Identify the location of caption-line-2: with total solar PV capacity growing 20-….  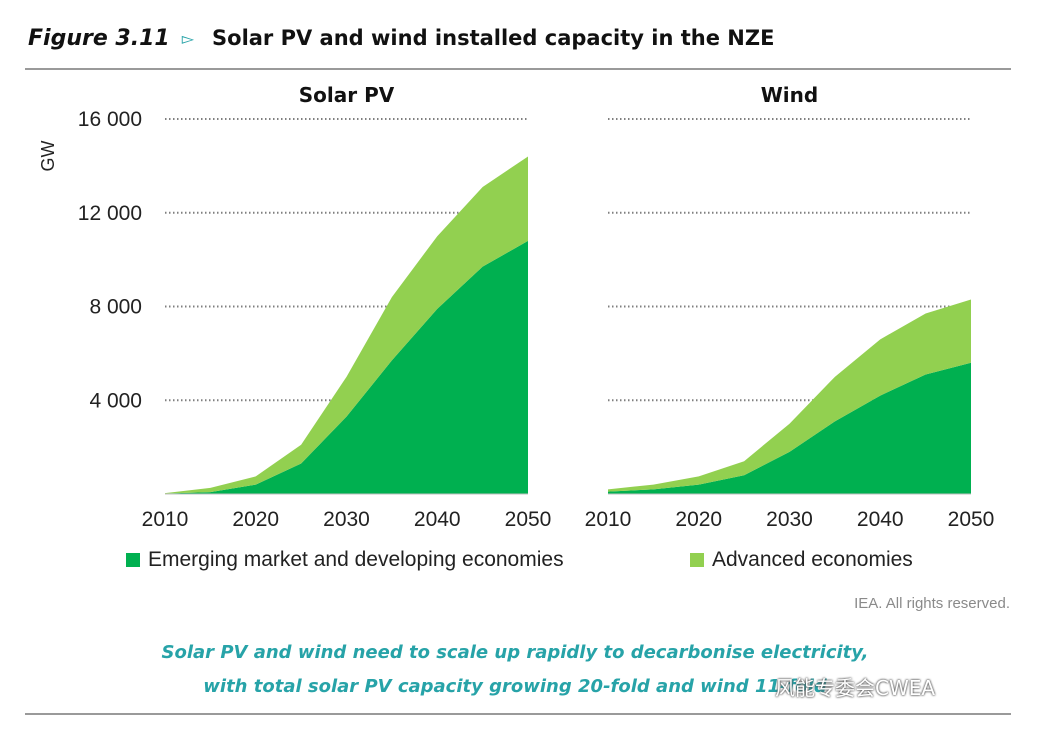
(515, 686).